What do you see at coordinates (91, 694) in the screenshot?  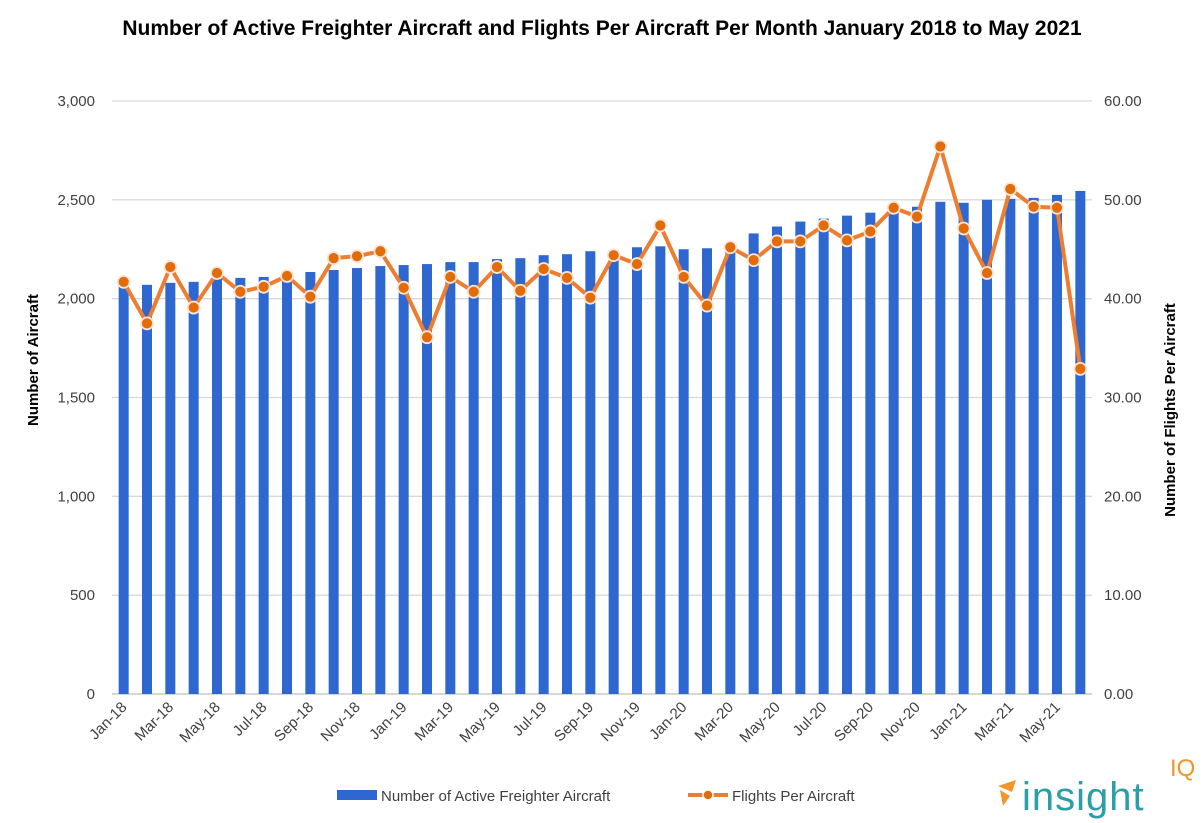 I see `y-tick-label: 0` at bounding box center [91, 694].